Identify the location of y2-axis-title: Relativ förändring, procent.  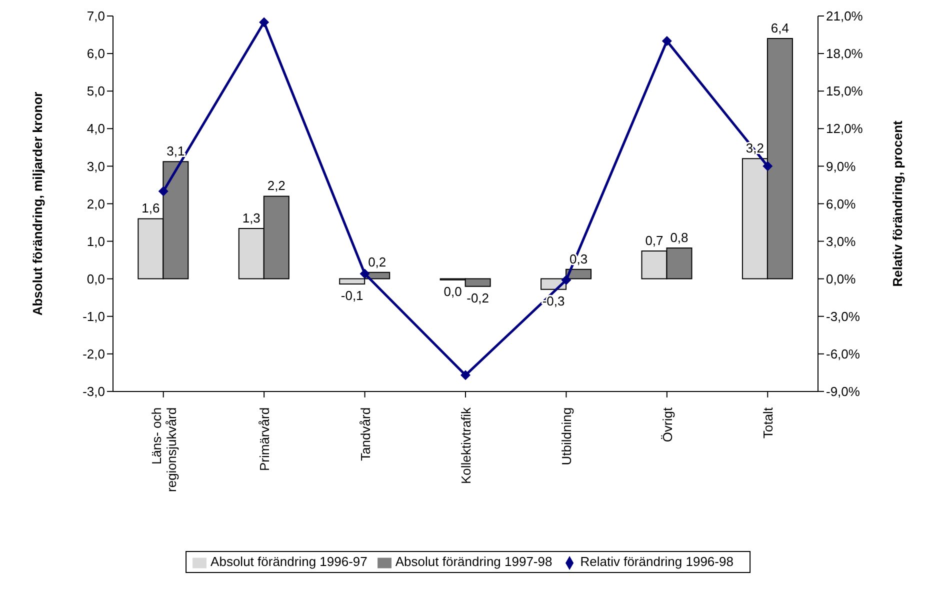
(897, 203).